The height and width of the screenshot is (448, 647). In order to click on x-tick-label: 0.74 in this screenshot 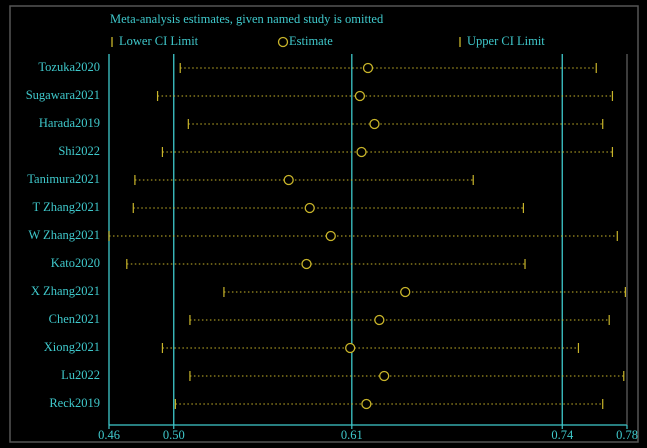, I will do `click(562, 435)`.